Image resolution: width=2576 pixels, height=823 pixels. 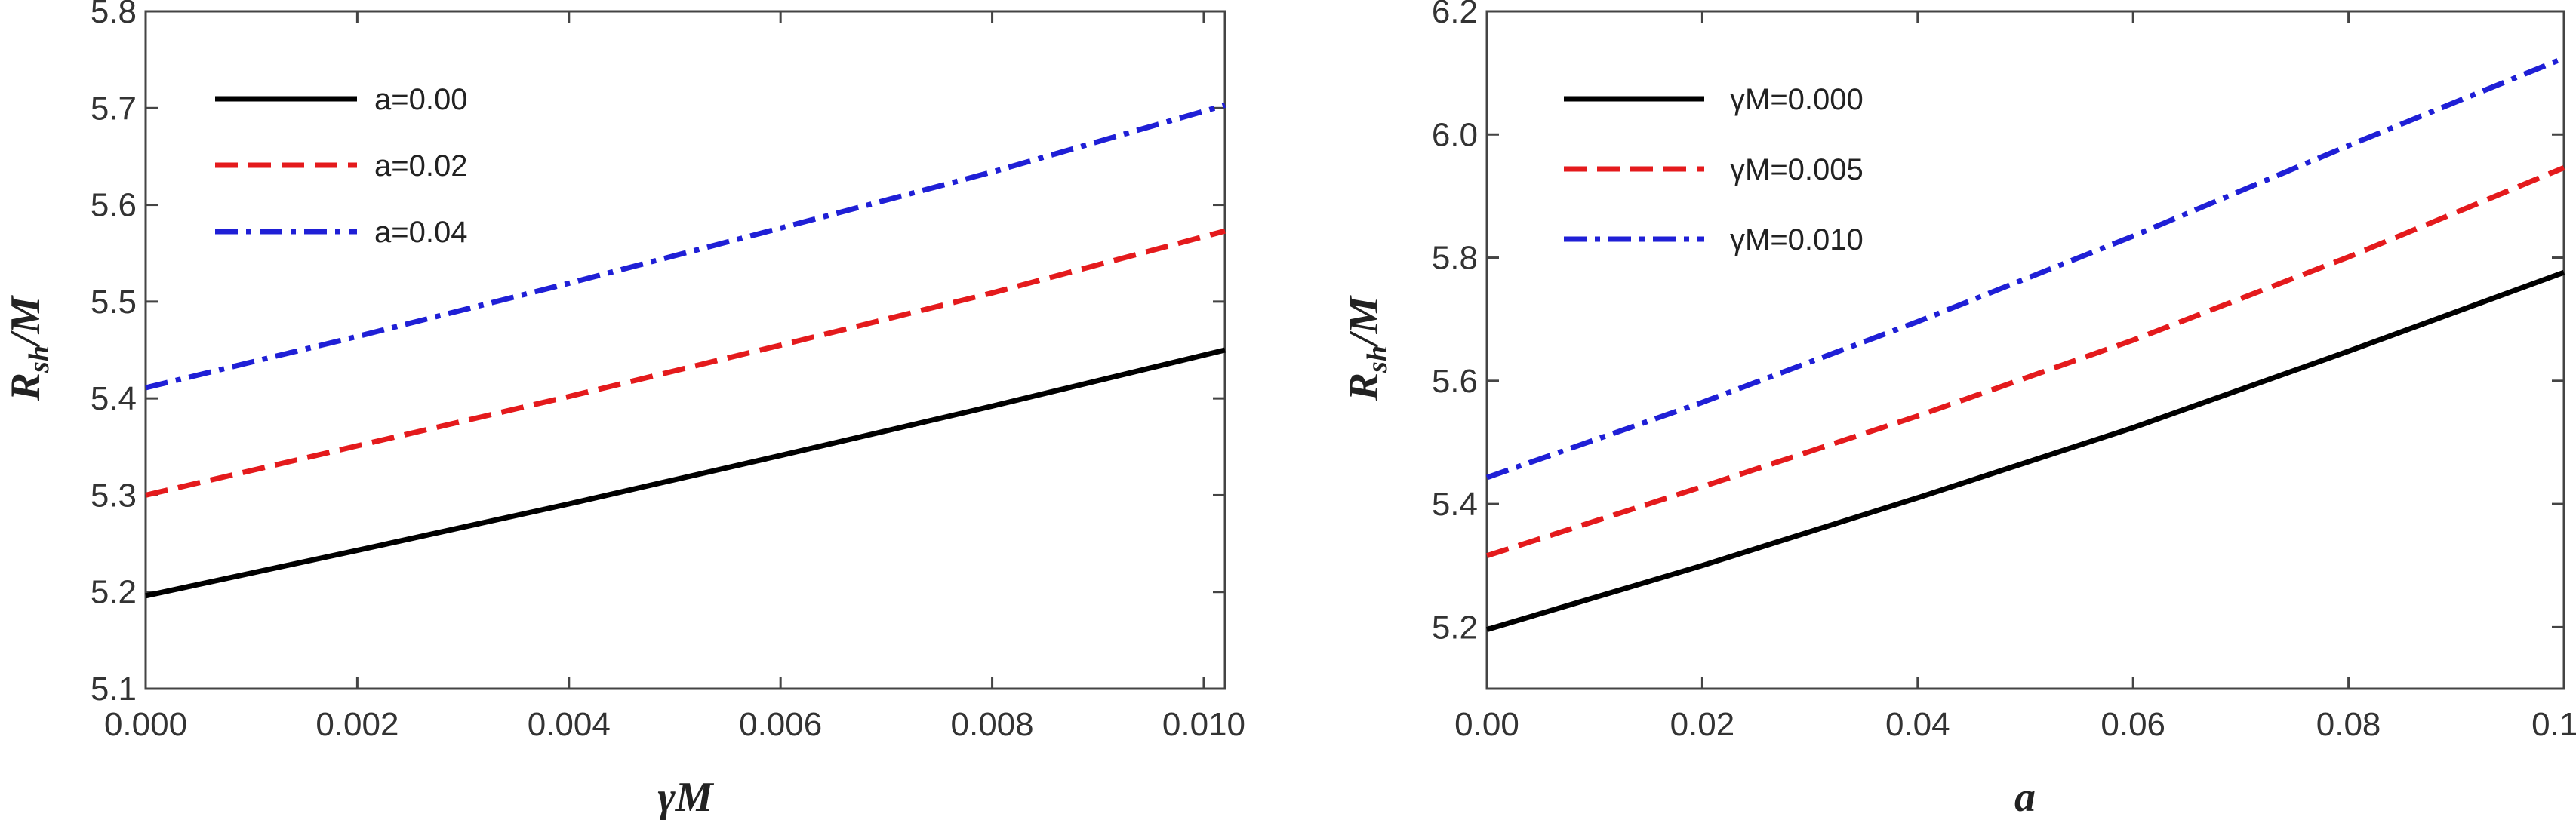 I want to click on x-tick-label: 0.04, so click(x=1917, y=724).